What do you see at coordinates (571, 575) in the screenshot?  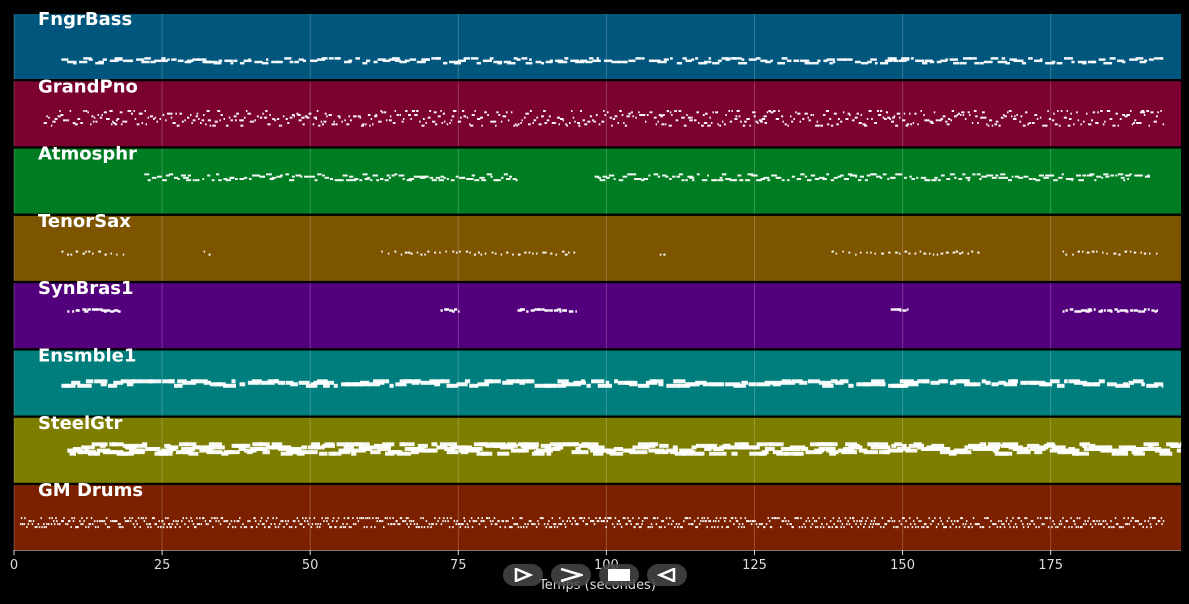 I see `forward-button` at bounding box center [571, 575].